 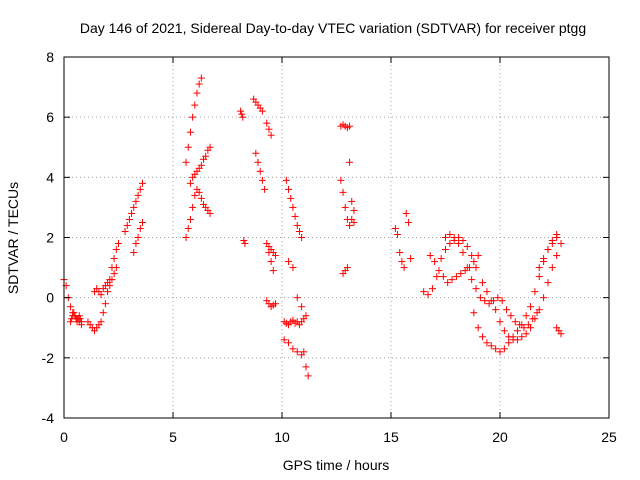 What do you see at coordinates (173, 437) in the screenshot?
I see `x-tick-label: 5` at bounding box center [173, 437].